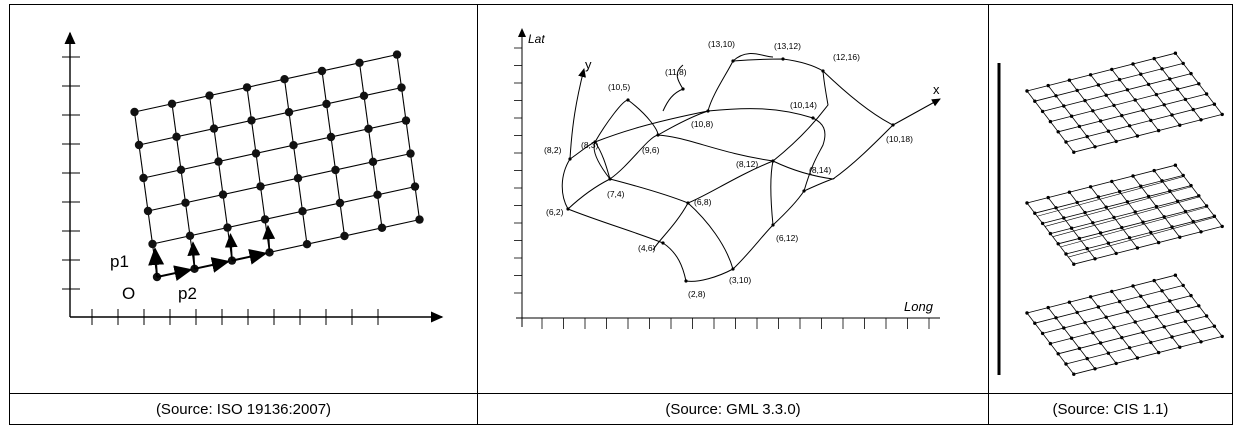 Image resolution: width=1236 pixels, height=430 pixels. Describe the element at coordinates (919, 306) in the screenshot. I see `long-axis-label: Long` at that location.